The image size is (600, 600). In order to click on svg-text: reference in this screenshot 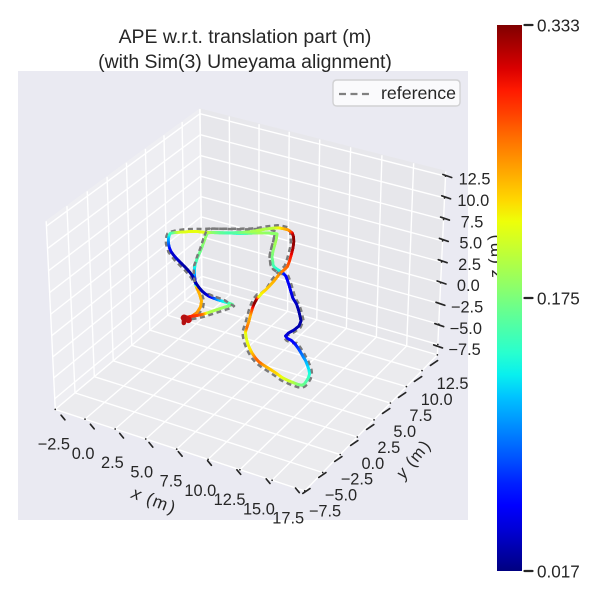, I will do `click(418, 93)`.